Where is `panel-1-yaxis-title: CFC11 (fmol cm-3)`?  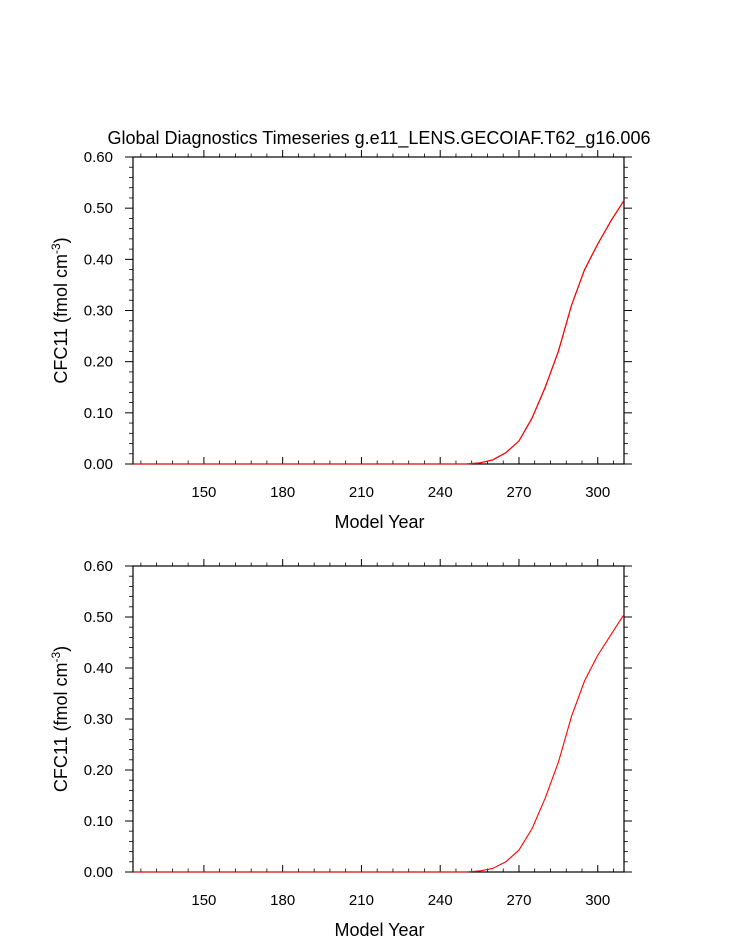
panel-1-yaxis-title: CFC11 (fmol cm-3) is located at coordinates (60, 310).